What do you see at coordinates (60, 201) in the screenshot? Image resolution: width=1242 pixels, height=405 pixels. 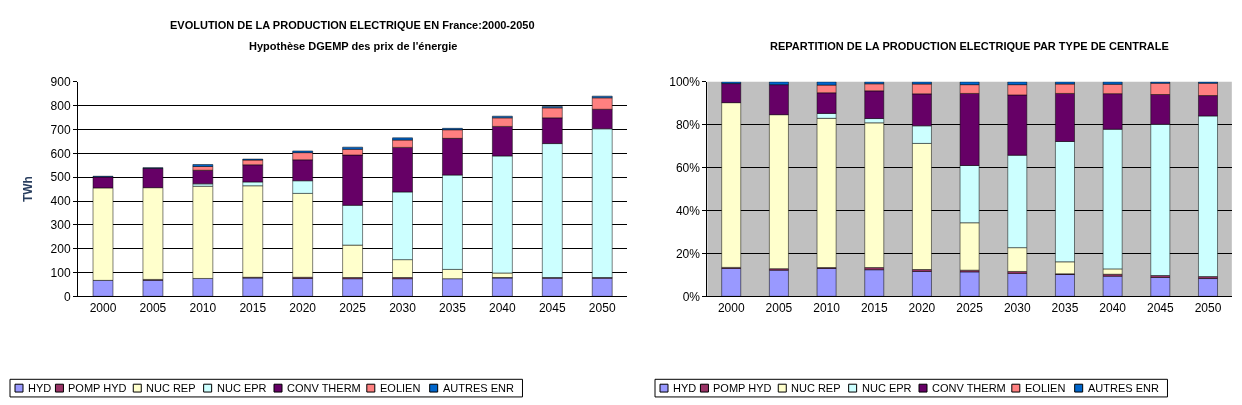 I see `y-tick-label: 400` at bounding box center [60, 201].